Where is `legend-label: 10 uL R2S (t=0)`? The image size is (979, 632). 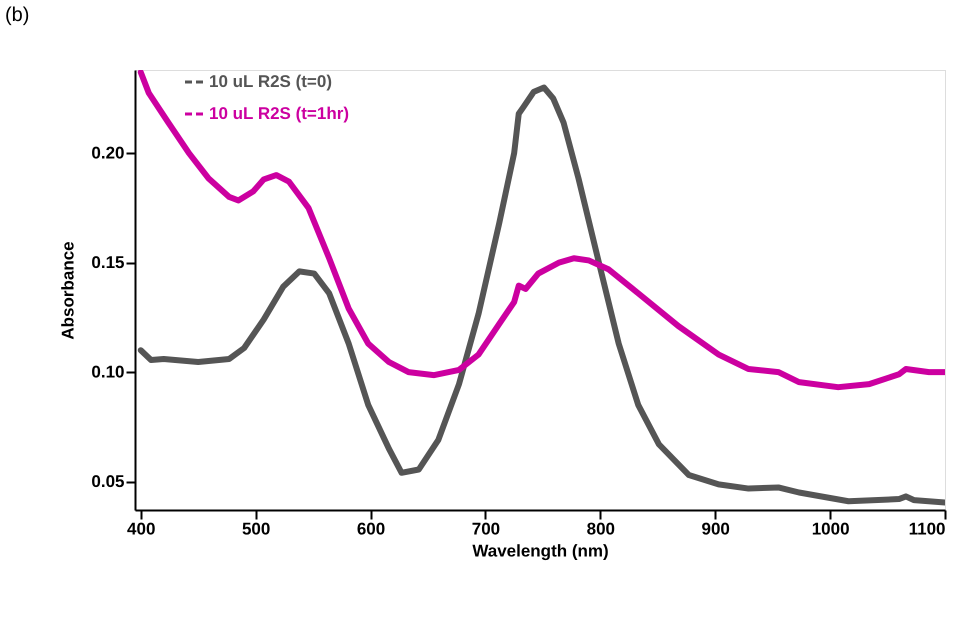
legend-label: 10 uL R2S (t=0) is located at coordinates (270, 81).